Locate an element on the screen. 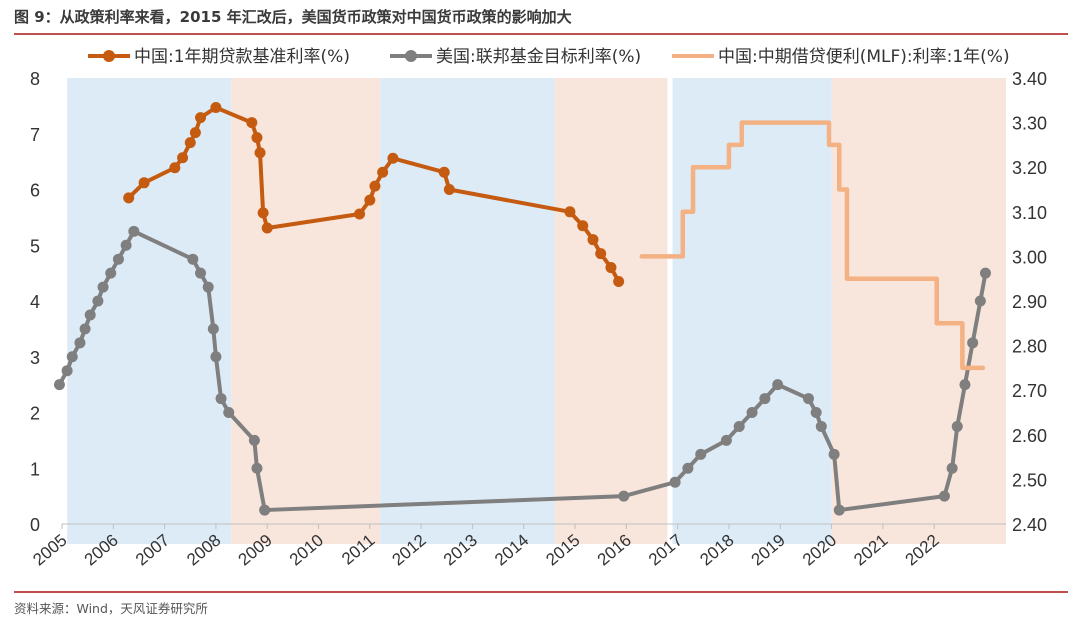 The width and height of the screenshot is (1080, 623). y-left-tick-0: 0 is located at coordinates (35, 525).